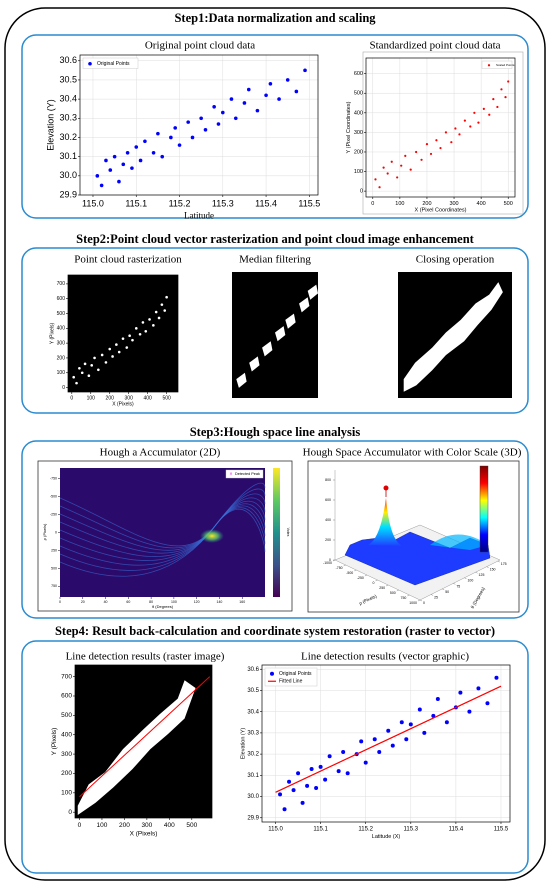  What do you see at coordinates (253, 797) in the screenshot?
I see `y-tick-label: 30.0` at bounding box center [253, 797].